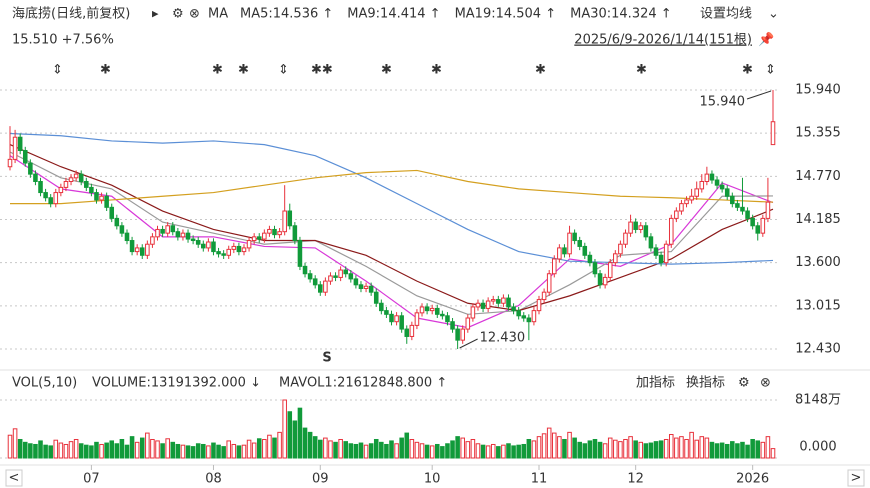  What do you see at coordinates (655, 383) in the screenshot?
I see `add-indicator: 加指标` at bounding box center [655, 383].